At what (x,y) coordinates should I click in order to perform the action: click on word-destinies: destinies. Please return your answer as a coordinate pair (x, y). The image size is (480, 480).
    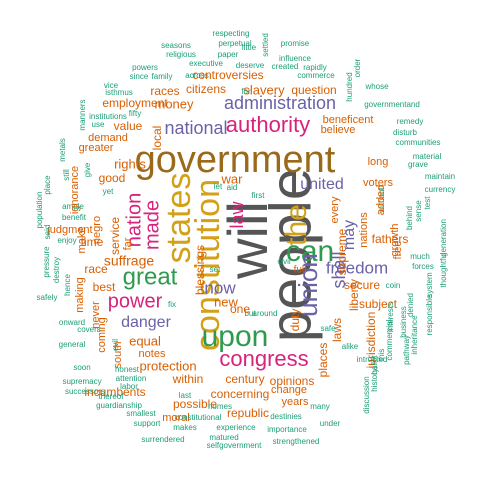
    Looking at the image, I should click on (286, 416).